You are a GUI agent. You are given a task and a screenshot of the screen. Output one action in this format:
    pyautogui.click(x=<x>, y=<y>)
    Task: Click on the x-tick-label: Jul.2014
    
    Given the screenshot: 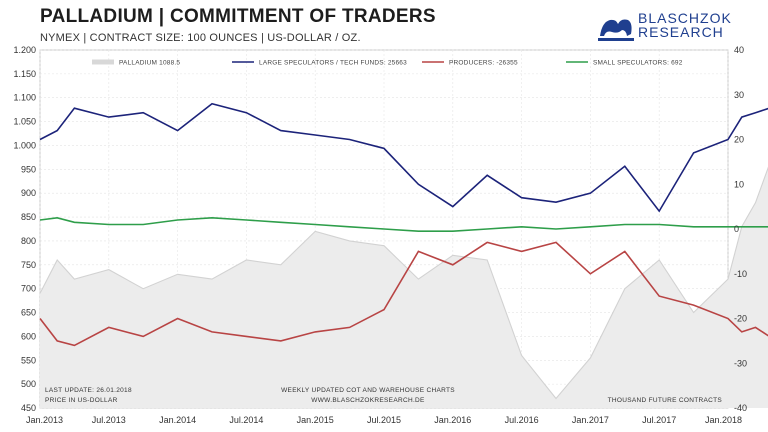 What is the action you would take?
    pyautogui.click(x=246, y=420)
    